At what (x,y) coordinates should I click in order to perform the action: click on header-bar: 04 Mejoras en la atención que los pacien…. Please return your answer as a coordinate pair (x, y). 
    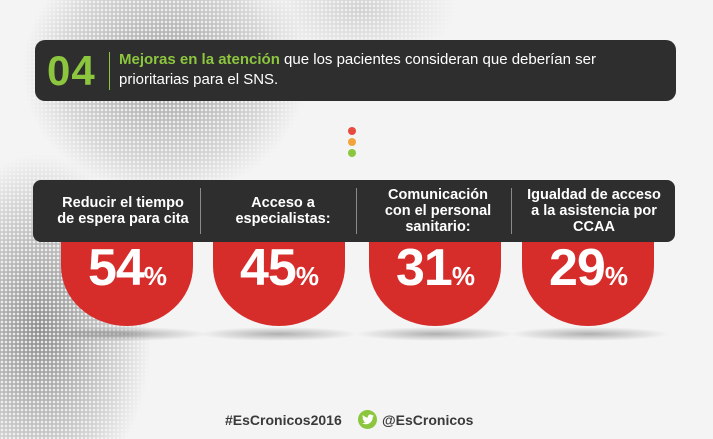
    Looking at the image, I should click on (355, 70).